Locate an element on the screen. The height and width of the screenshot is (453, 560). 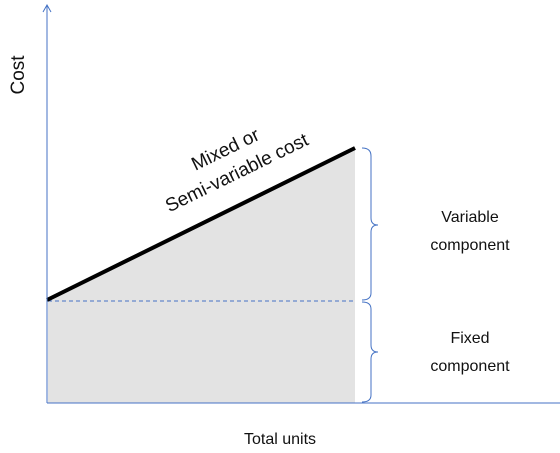
fixed-brace is located at coordinates (370, 352).